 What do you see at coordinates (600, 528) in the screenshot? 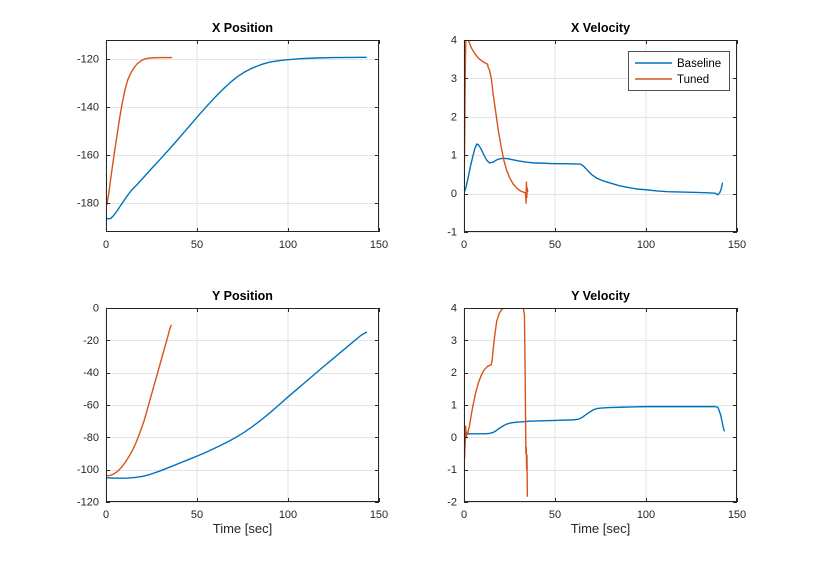
I see `y-velocity-x-axis-label: Time [sec]` at bounding box center [600, 528].